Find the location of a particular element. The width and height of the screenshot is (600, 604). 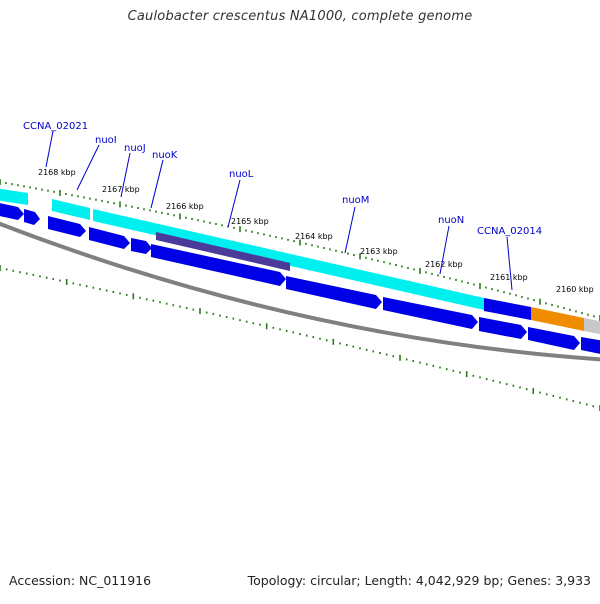

scale-label: 2168 kbp is located at coordinates (57, 172).